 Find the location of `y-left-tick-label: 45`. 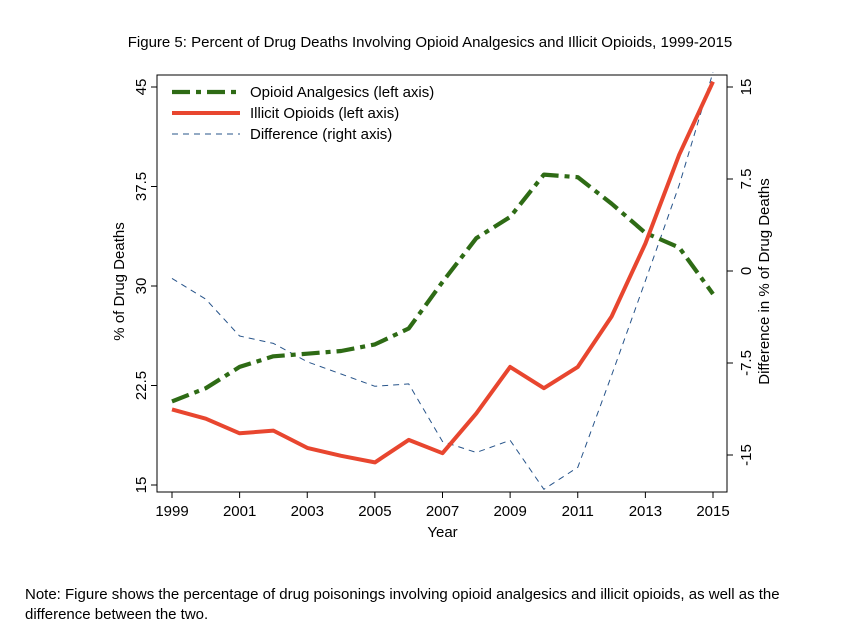

y-left-tick-label: 45 is located at coordinates (141, 87).